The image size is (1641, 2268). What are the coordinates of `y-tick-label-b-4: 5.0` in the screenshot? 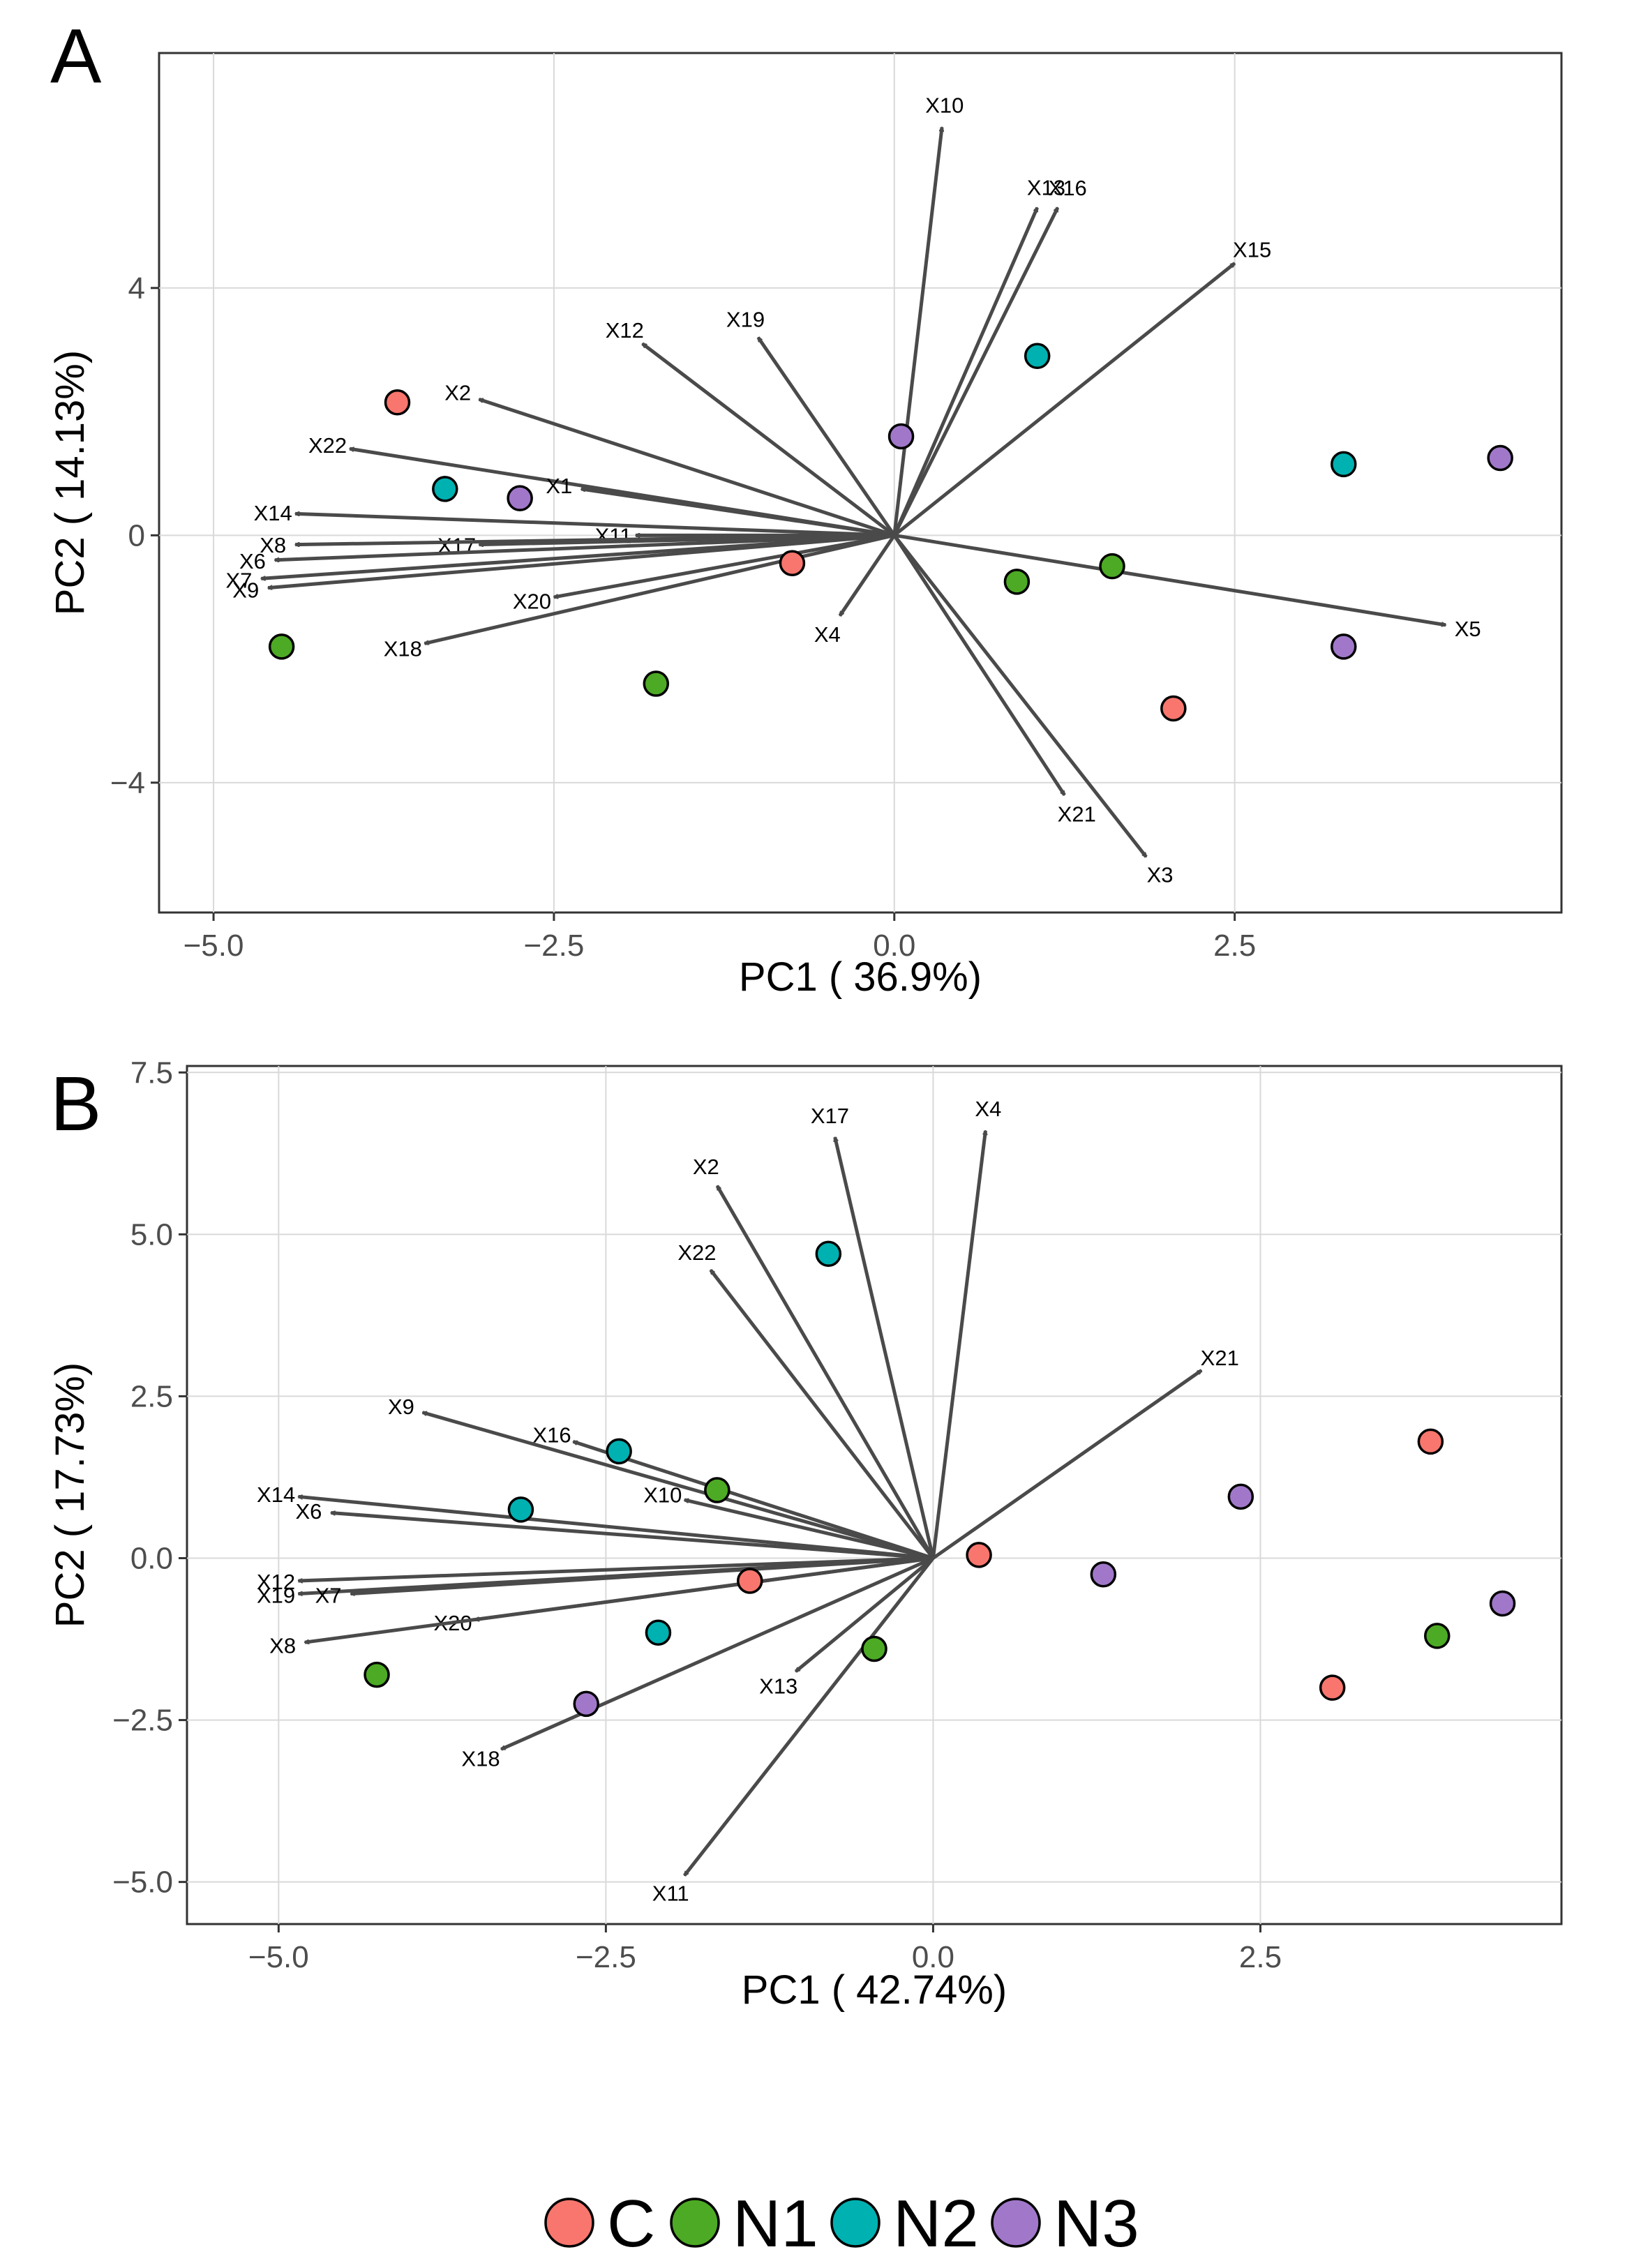 It's located at (151, 1234).